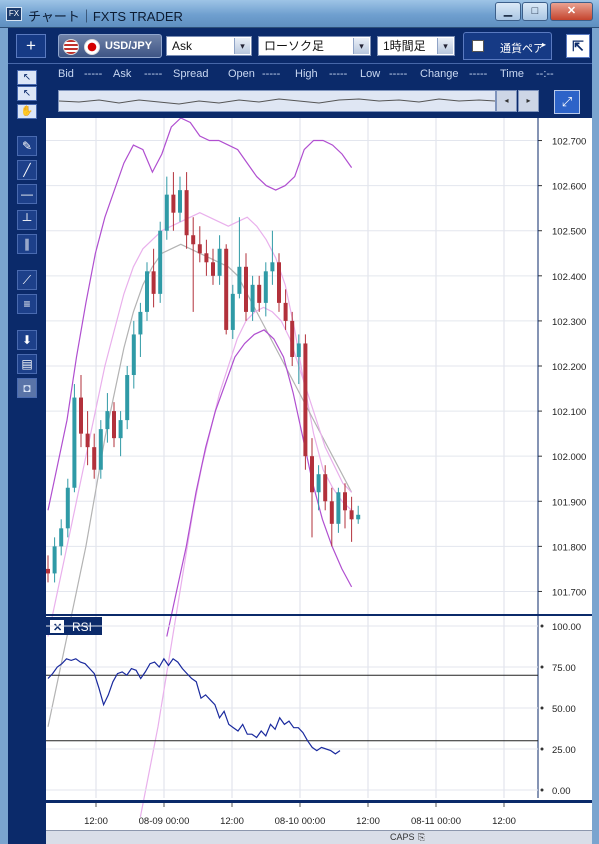 This screenshot has width=599, height=844. I want to click on price-axis-label: 102.200, so click(569, 367).